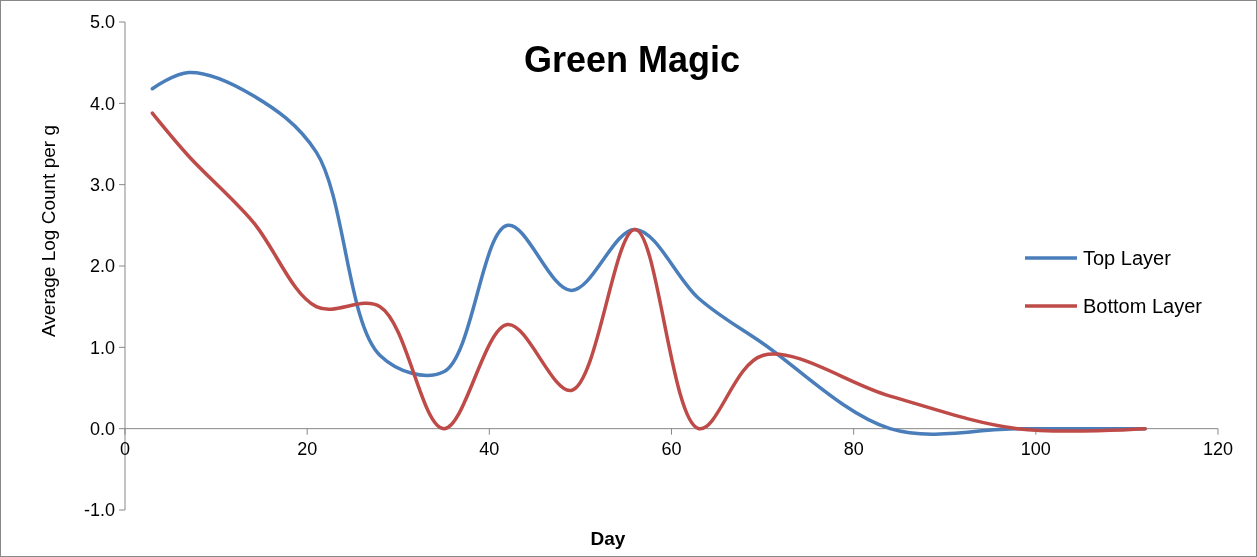  I want to click on text: Green Magic, so click(632, 59).